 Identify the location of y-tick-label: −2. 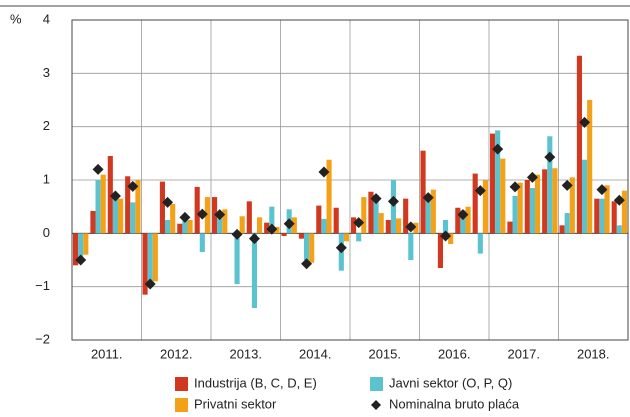
(42, 338).